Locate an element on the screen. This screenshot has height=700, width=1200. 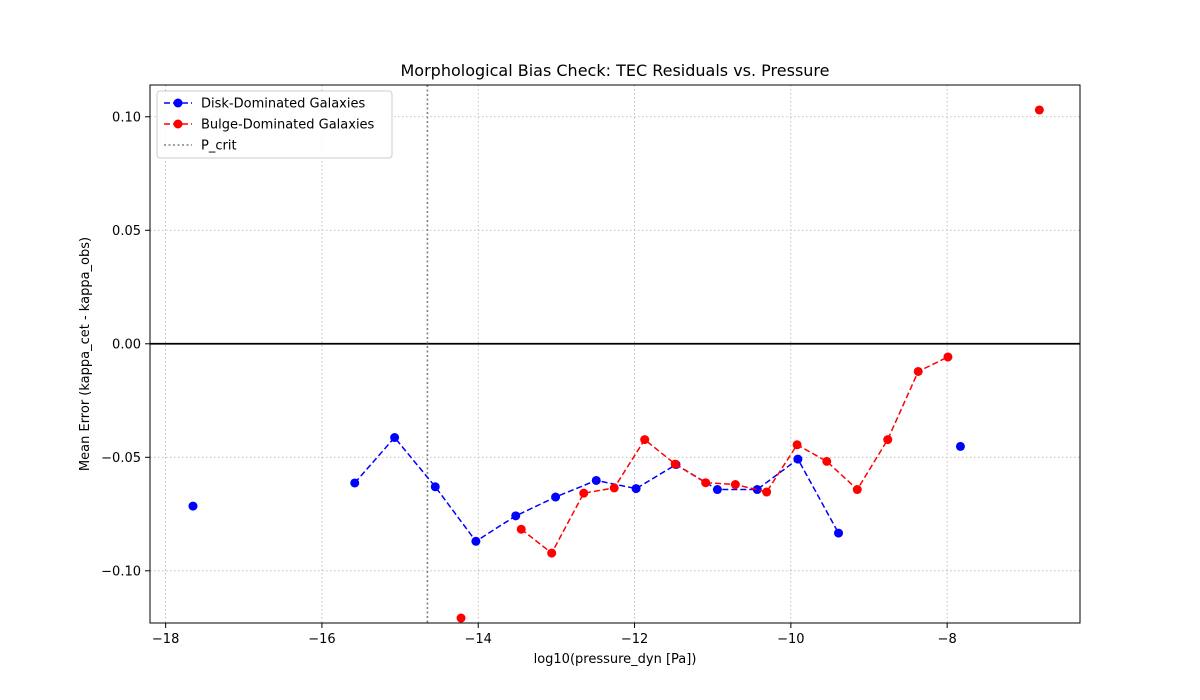
x-tick-label: −10 is located at coordinates (790, 639).